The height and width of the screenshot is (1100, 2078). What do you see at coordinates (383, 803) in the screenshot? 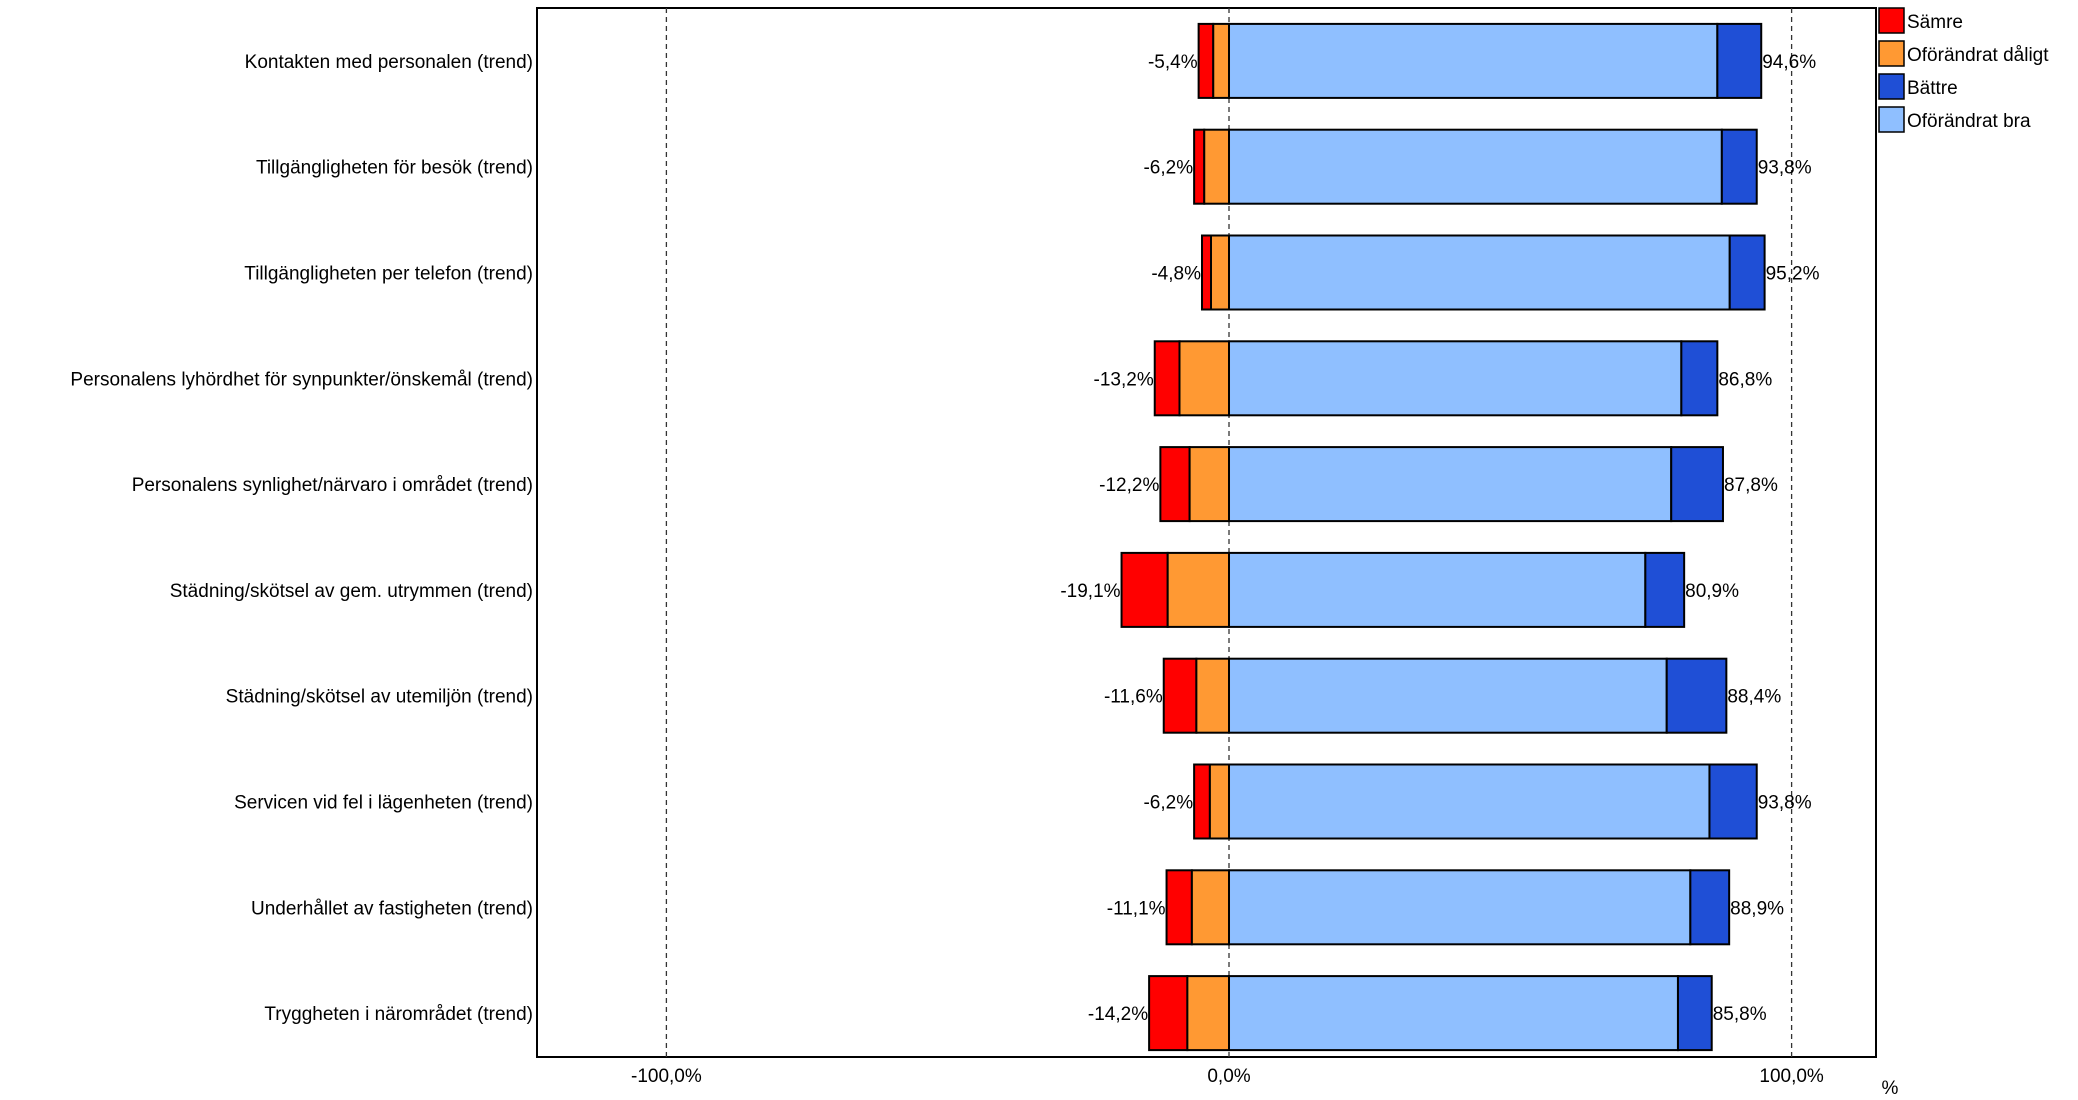
I see `category-label: Servicen vid fel i lägenheten (trend)` at bounding box center [383, 803].